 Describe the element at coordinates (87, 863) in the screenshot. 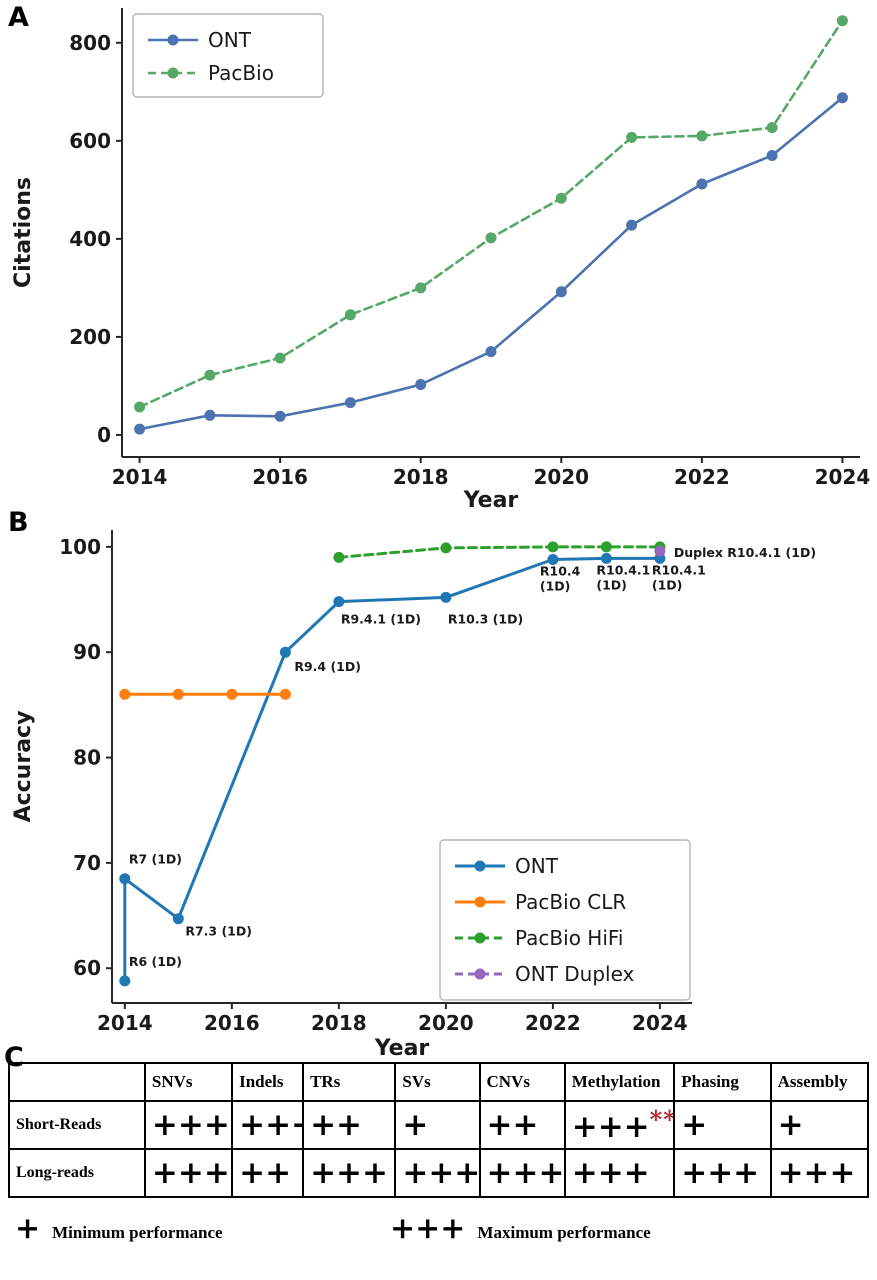

I see `svg-text: 70` at that location.